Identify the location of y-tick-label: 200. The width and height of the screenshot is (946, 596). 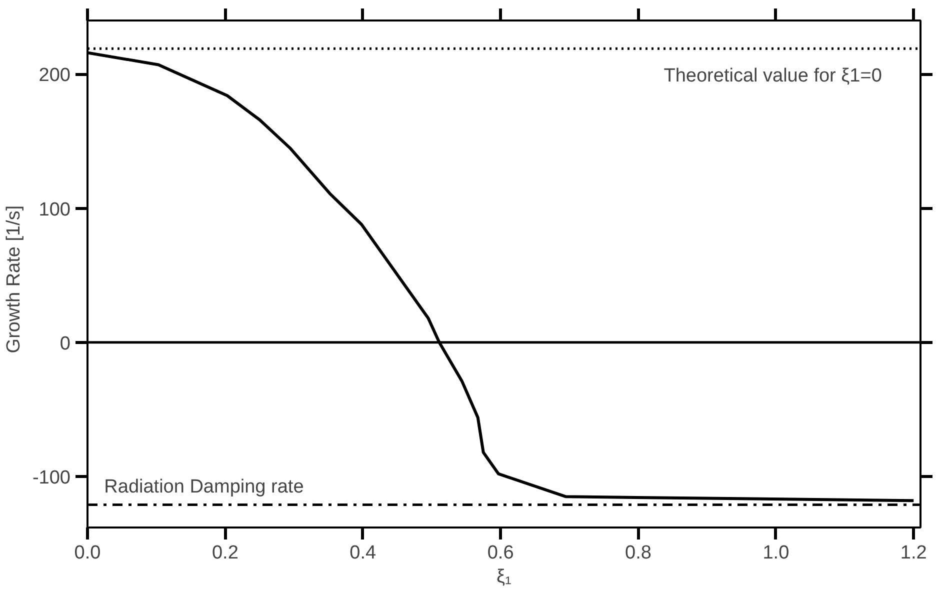
(54, 75).